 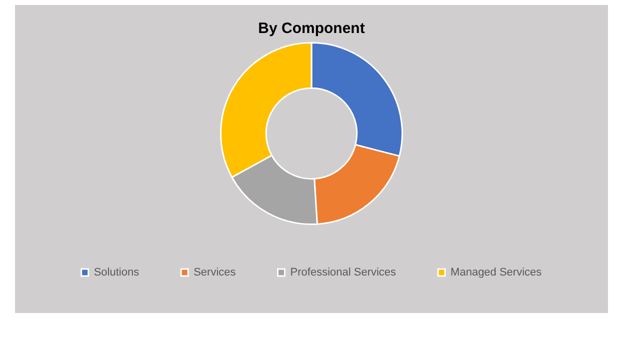 I want to click on legend-label: Managed Services, so click(x=496, y=272).